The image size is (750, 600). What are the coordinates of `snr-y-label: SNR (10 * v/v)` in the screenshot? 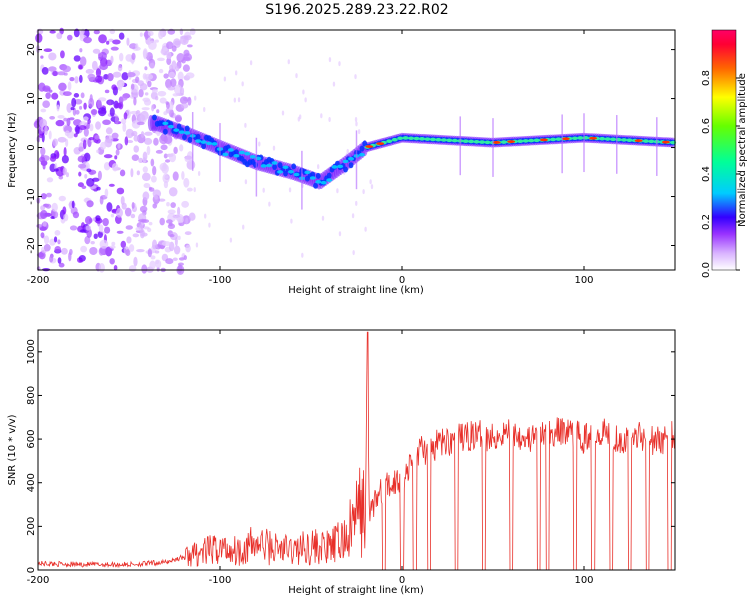 It's located at (12, 449).